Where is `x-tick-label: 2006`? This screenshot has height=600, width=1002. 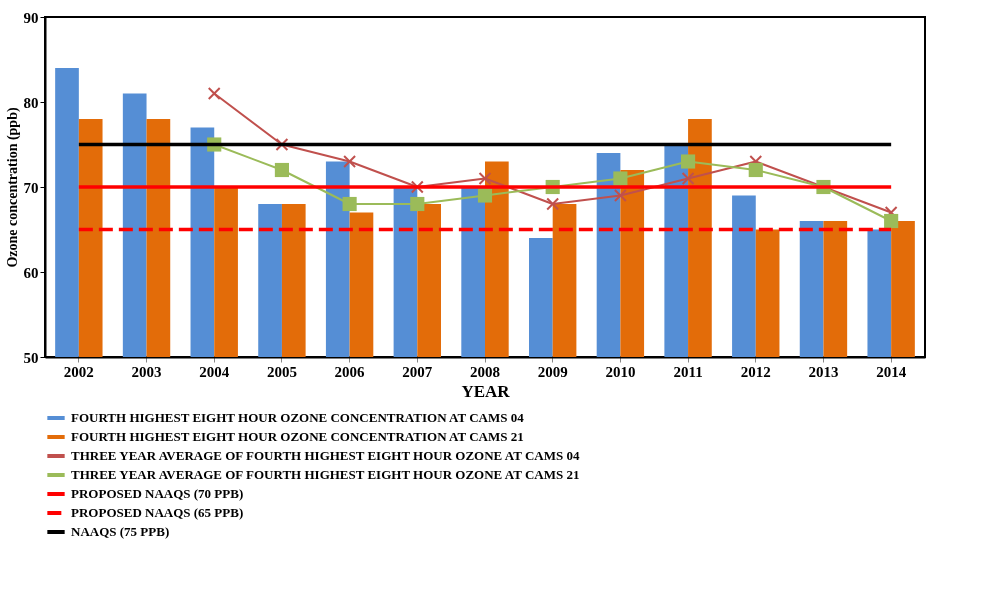 x-tick-label: 2006 is located at coordinates (350, 371).